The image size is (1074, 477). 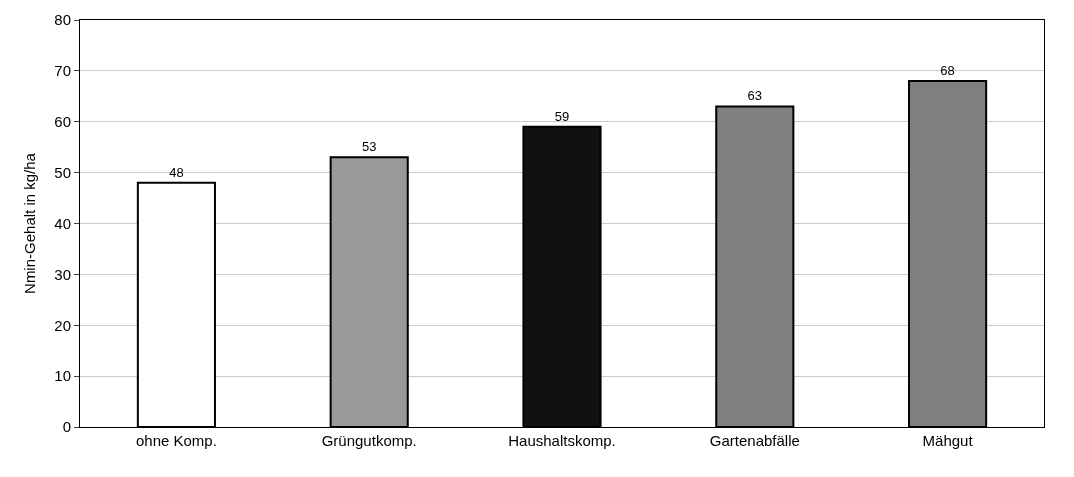 I want to click on x-tick-label: Mähgut, so click(x=948, y=440).